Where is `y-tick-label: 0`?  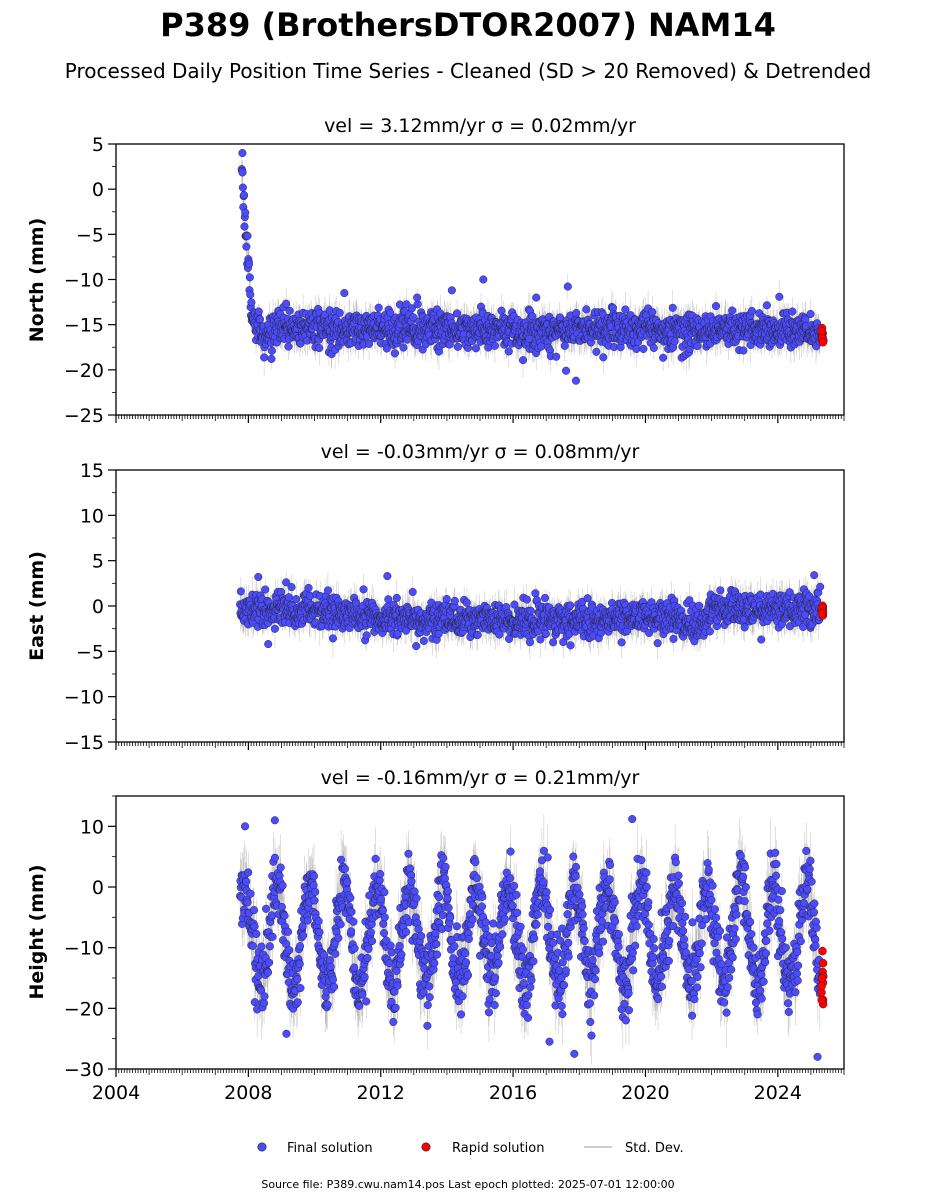 y-tick-label: 0 is located at coordinates (98, 190).